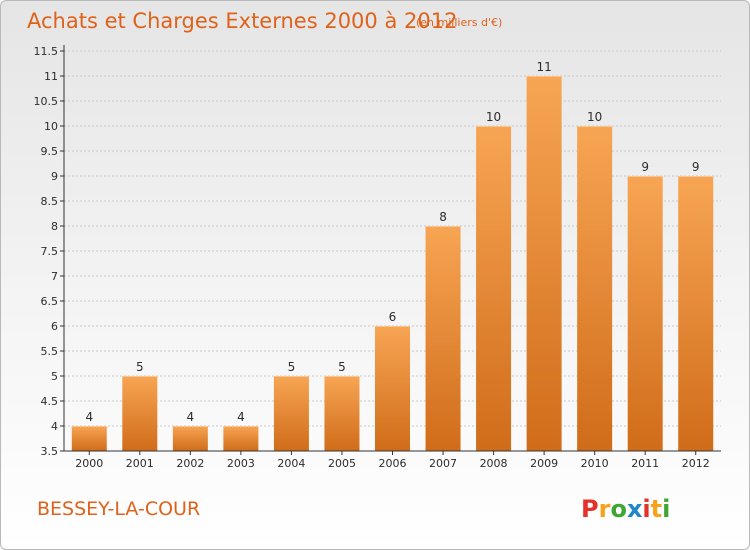 The height and width of the screenshot is (550, 750). I want to click on y-tick-label: 5, so click(54, 376).